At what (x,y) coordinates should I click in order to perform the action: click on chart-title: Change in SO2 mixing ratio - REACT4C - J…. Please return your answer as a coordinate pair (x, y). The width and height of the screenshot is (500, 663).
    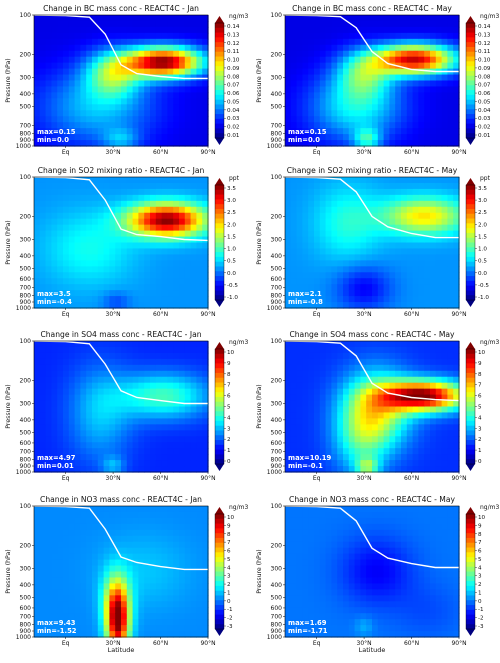
    Looking at the image, I should click on (121, 170).